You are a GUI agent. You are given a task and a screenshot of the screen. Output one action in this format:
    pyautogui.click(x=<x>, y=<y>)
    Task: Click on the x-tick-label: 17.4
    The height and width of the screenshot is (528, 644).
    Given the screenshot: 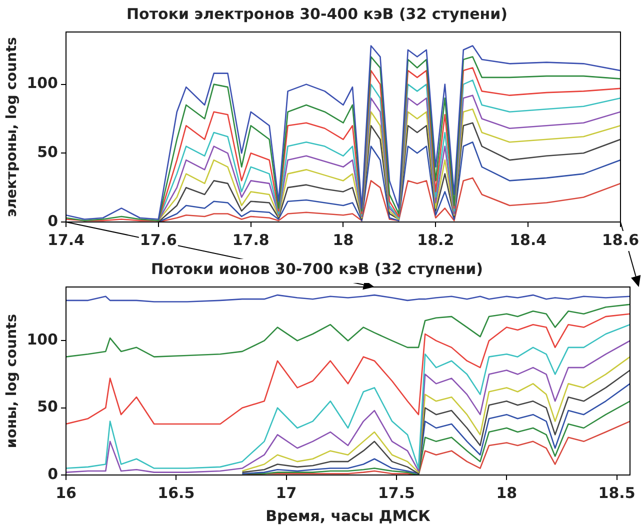 What is the action you would take?
    pyautogui.click(x=66, y=239)
    